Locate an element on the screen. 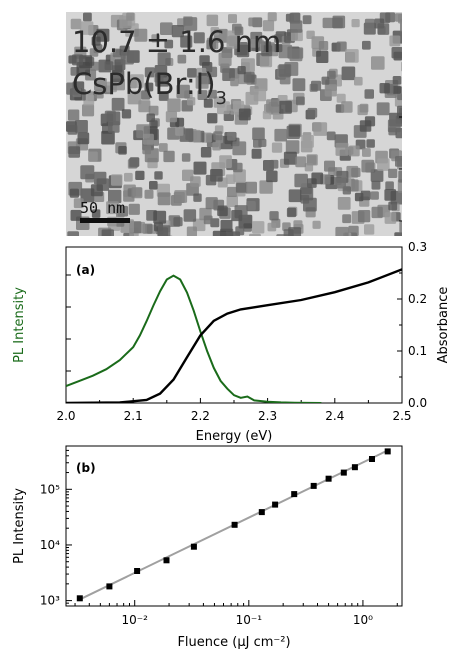 The width and height of the screenshot is (464, 666). panel-a-ytick-right-label: 0.2 is located at coordinates (417, 299).